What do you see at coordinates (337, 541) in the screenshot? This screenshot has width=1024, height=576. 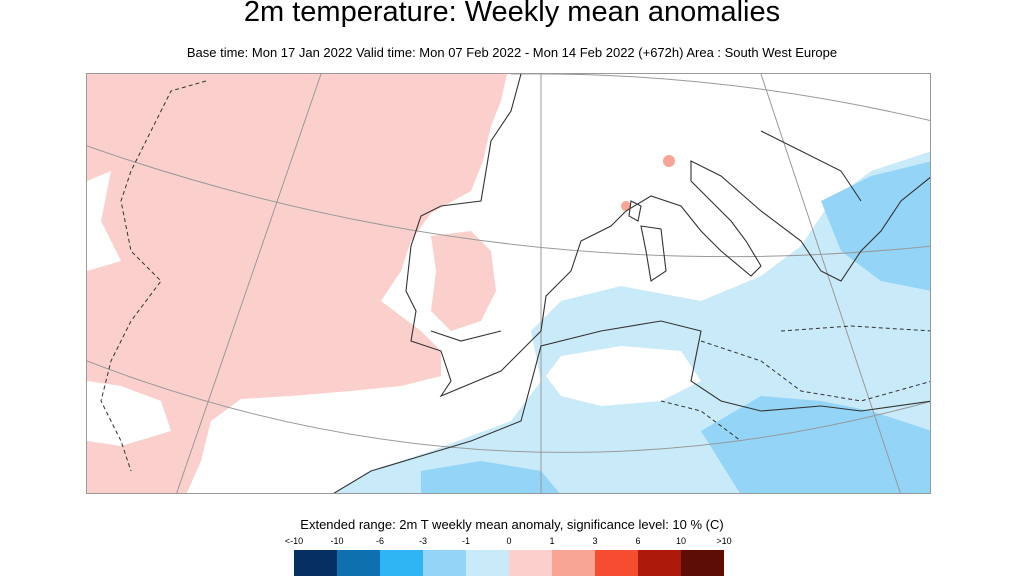 I see `legend-label: -10` at bounding box center [337, 541].